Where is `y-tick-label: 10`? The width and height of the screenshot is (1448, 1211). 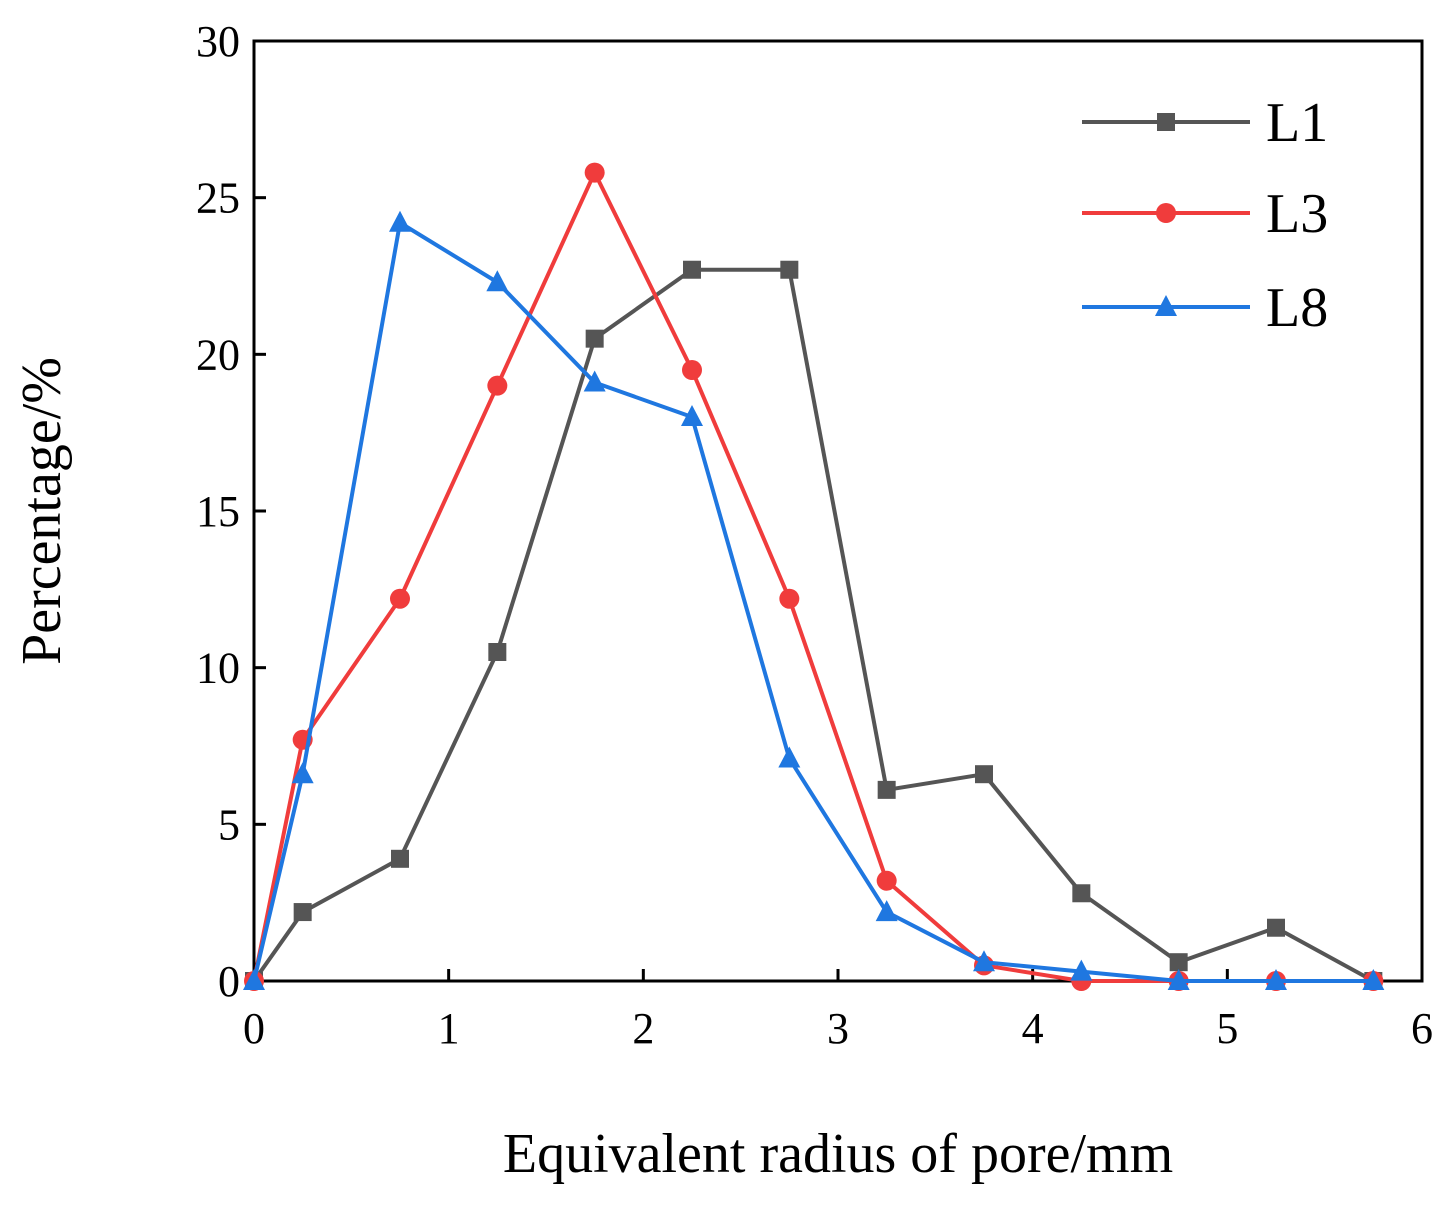 y-tick-label: 10 is located at coordinates (218, 668).